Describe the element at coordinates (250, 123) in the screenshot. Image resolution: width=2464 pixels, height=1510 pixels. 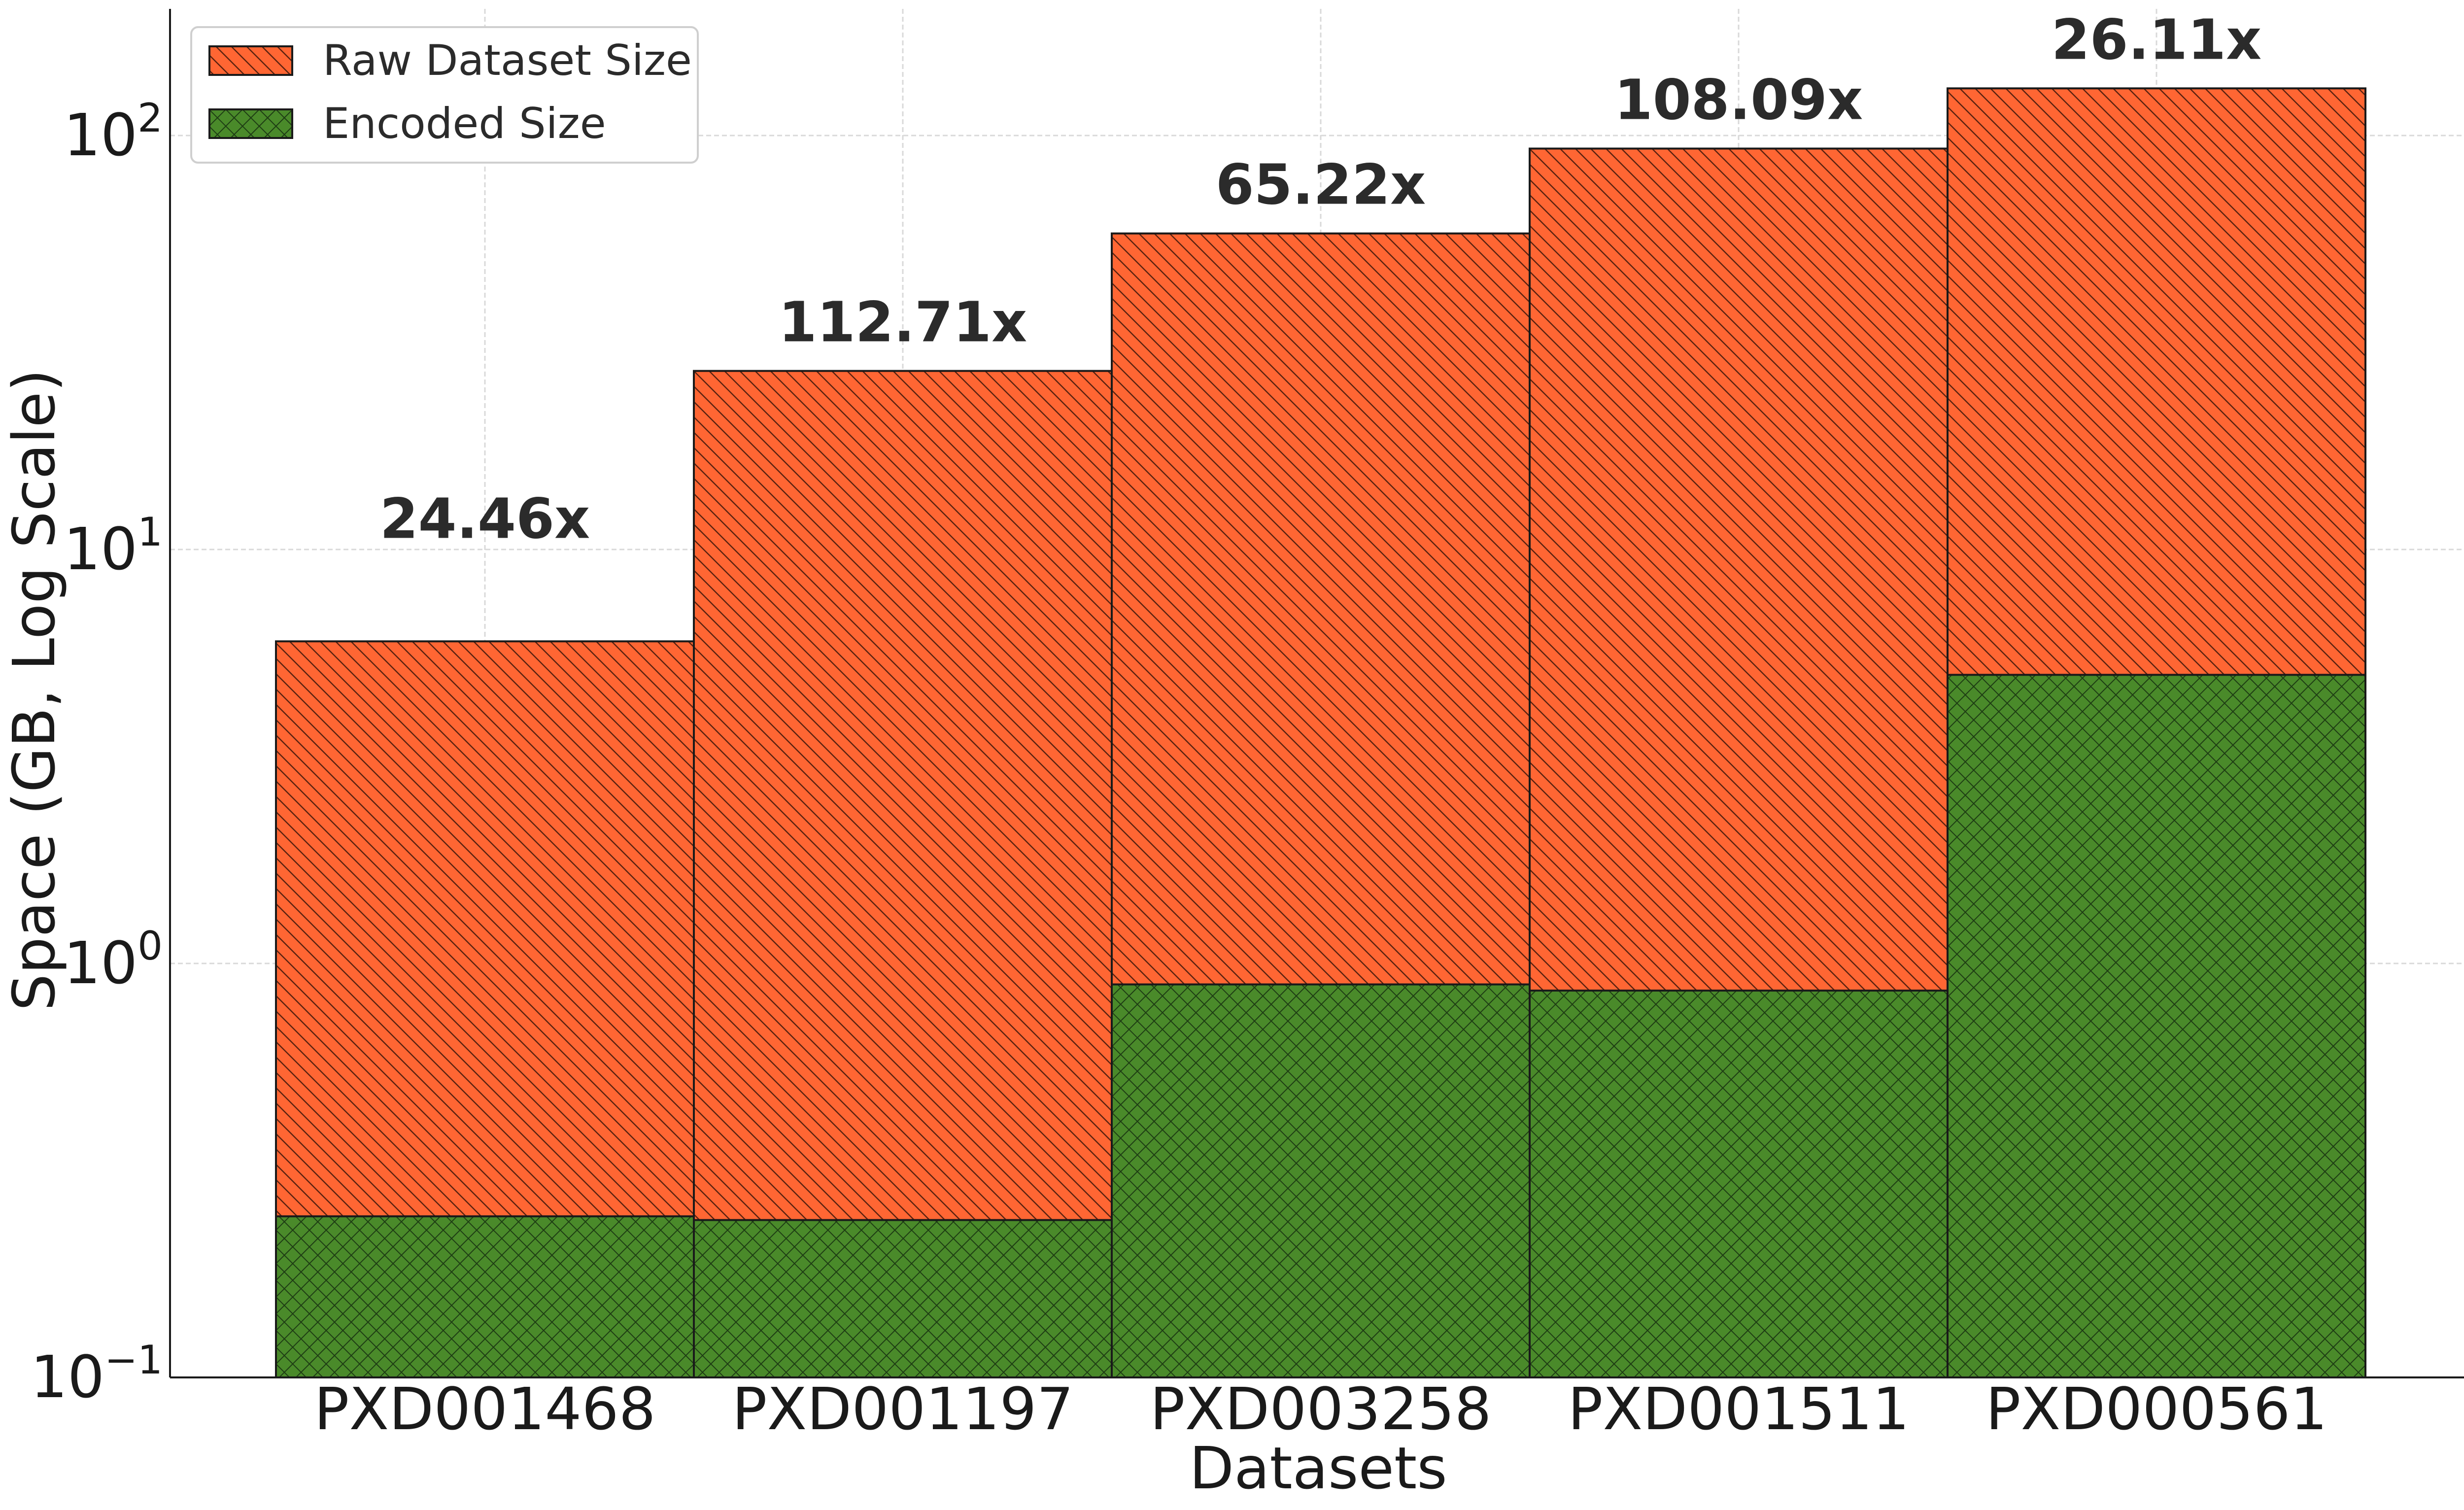
I see `legend-swatch-encoded-hatch` at that location.